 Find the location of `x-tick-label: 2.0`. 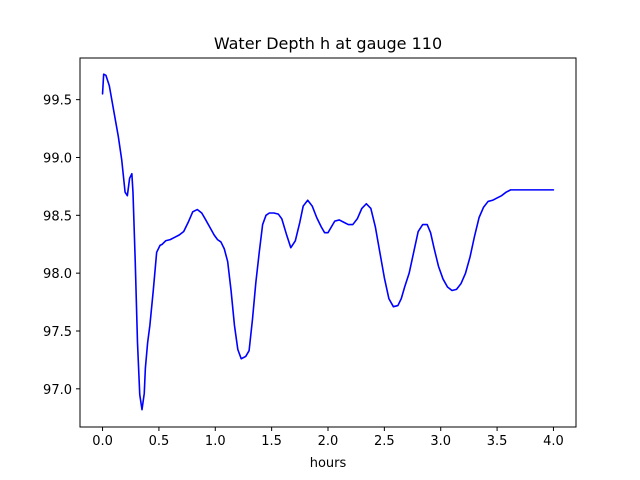

x-tick-label: 2.0 is located at coordinates (328, 441).